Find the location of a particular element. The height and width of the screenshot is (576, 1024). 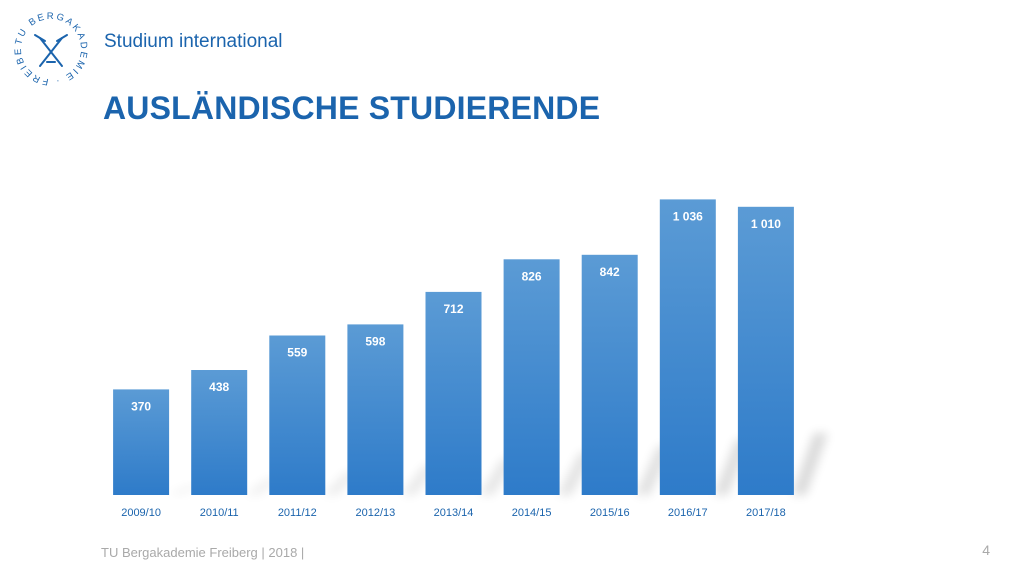

bar-value-label: 712 is located at coordinates (453, 309).